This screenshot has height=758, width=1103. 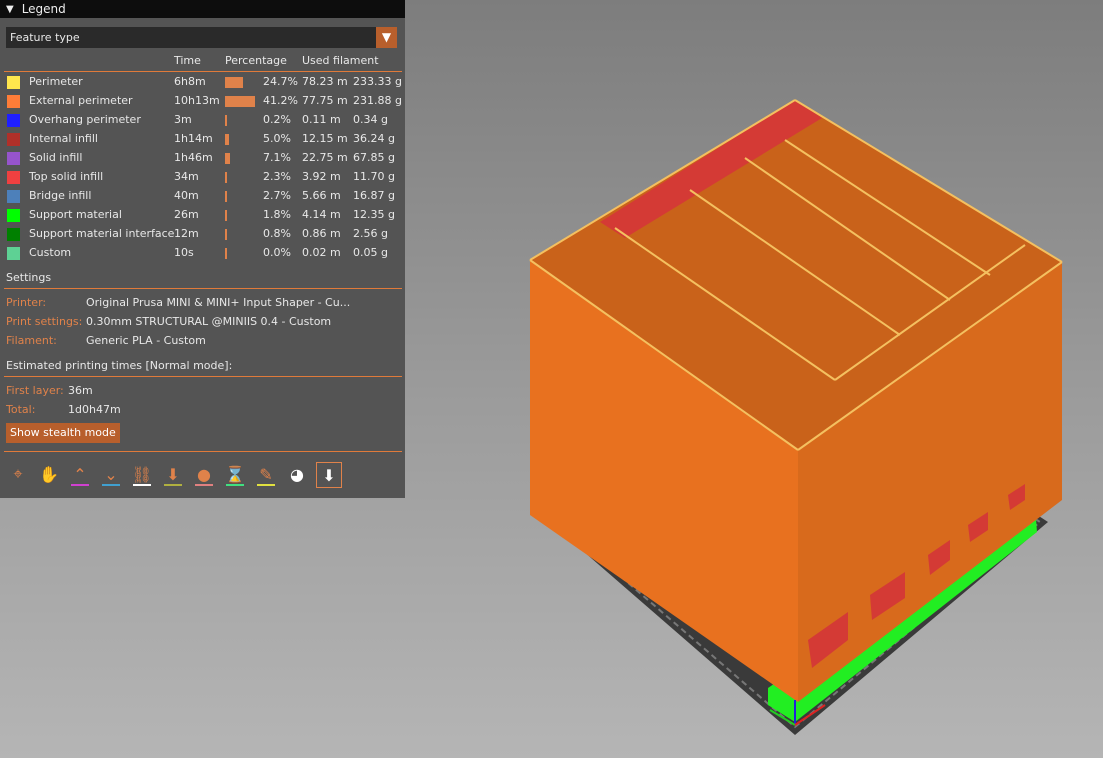 I want to click on feature-time: 26m, so click(x=186, y=214).